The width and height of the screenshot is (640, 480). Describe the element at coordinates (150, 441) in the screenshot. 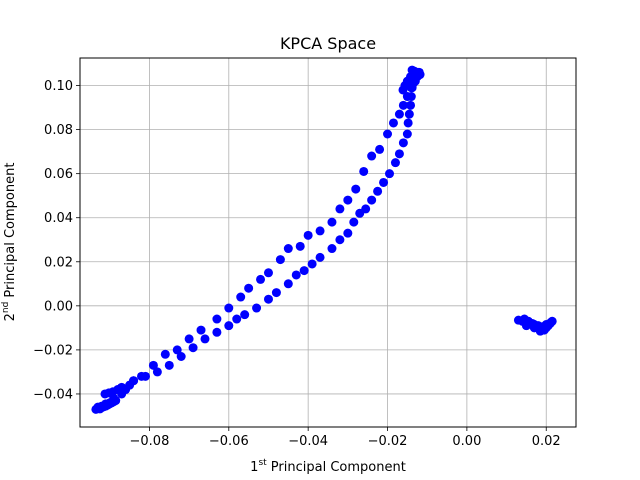

I see `x-tick-label: −0.08` at that location.